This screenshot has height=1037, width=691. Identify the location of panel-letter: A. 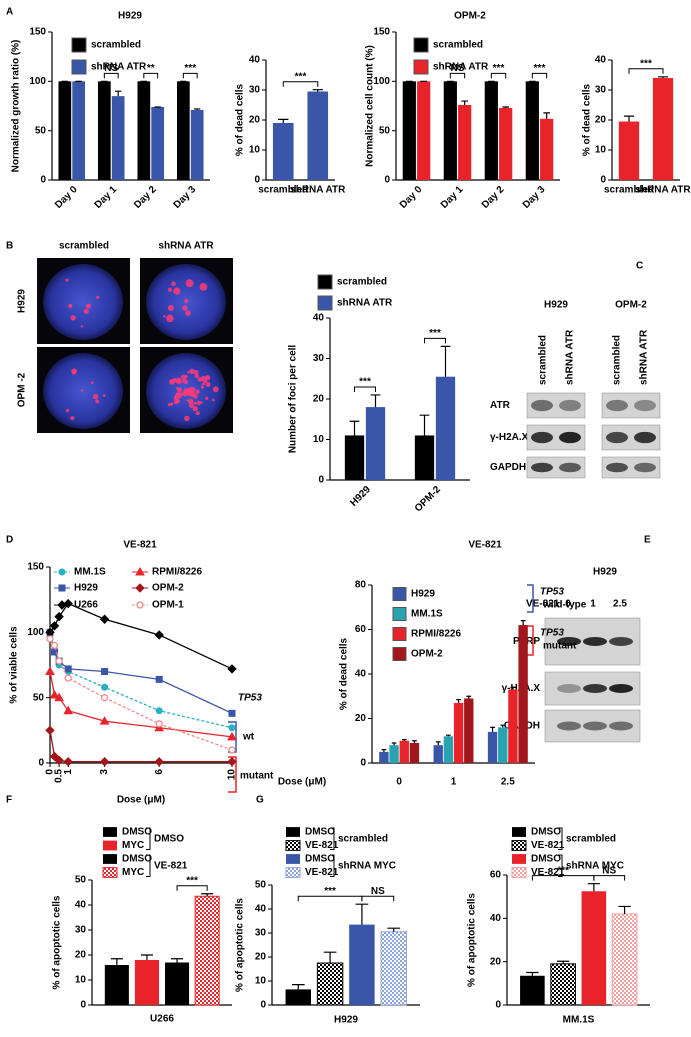
(9, 12).